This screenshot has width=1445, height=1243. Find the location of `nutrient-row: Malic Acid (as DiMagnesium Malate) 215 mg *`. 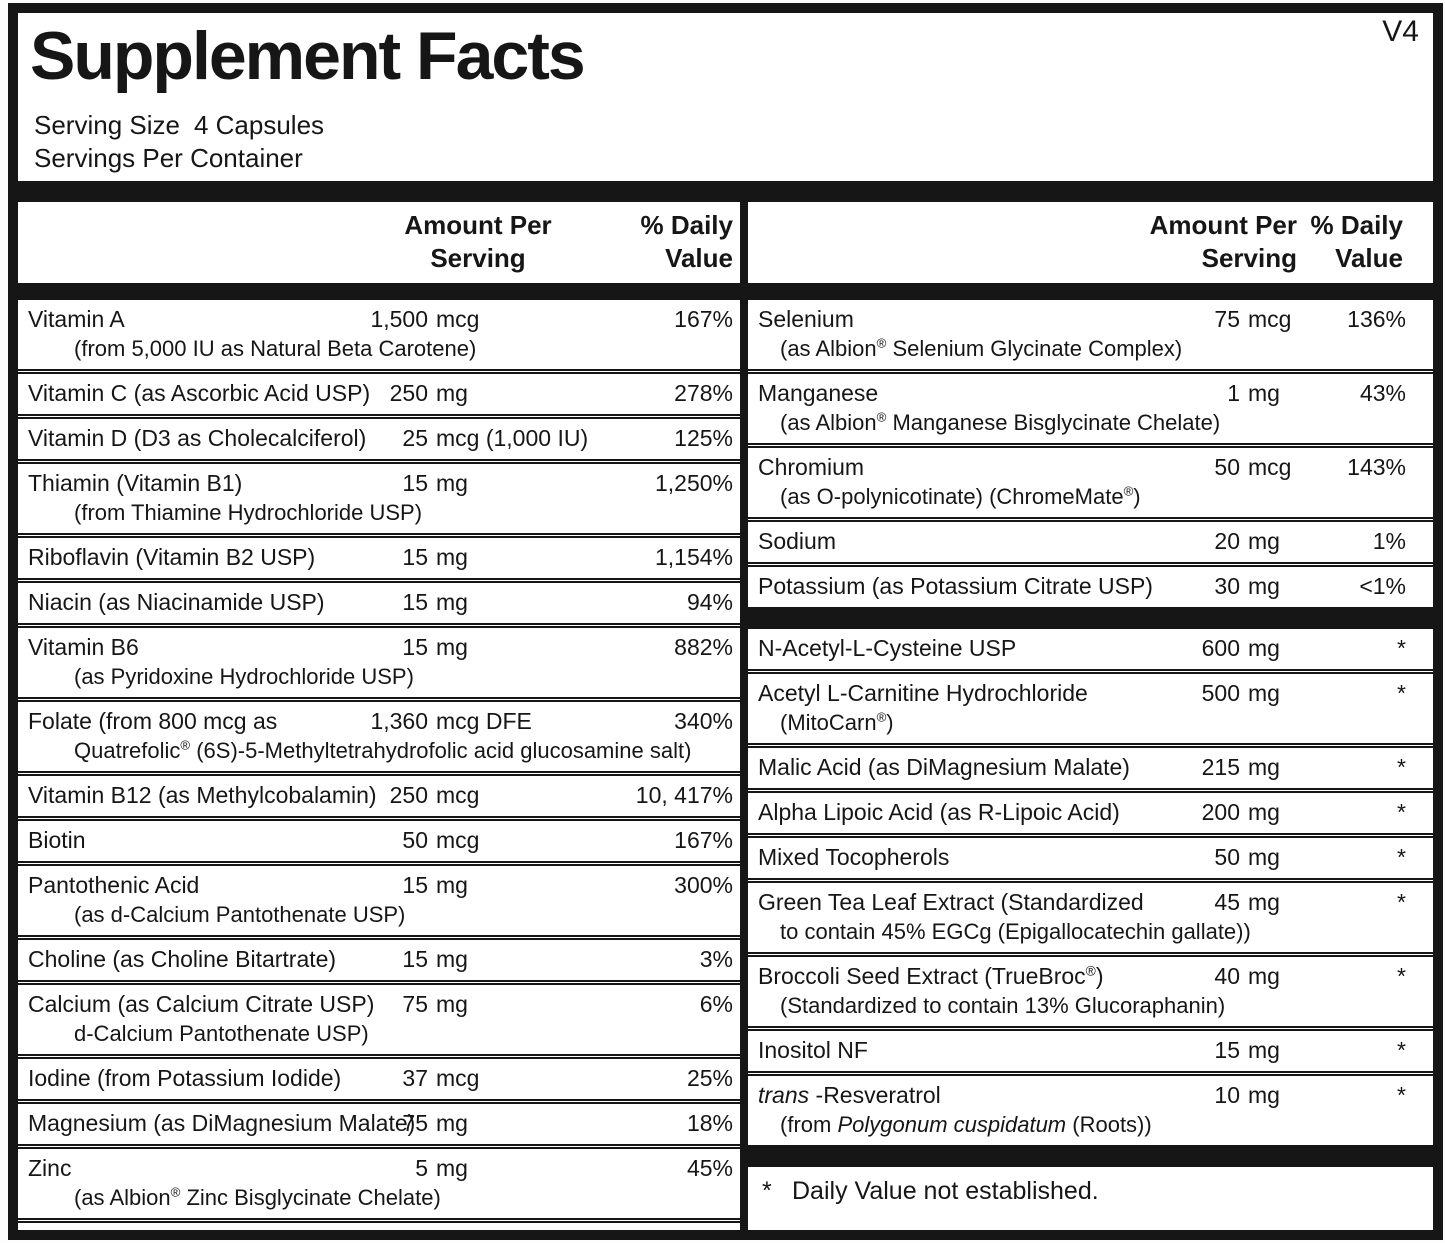

nutrient-row: Malic Acid (as DiMagnesium Malate) 215 mg * is located at coordinates (1090, 765).